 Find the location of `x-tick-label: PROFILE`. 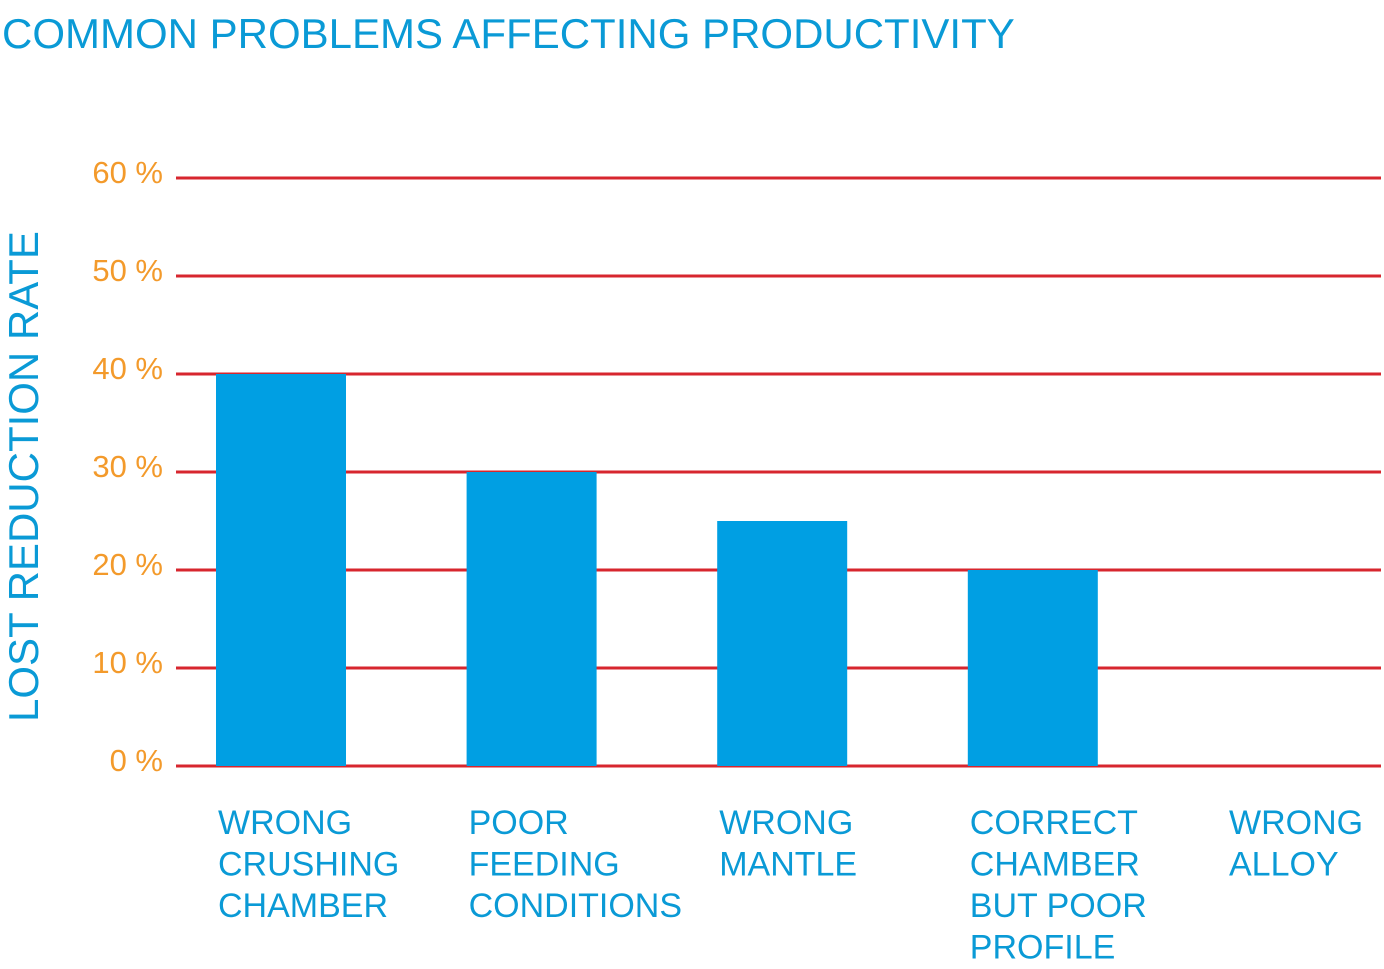

x-tick-label: PROFILE is located at coordinates (1042, 948).